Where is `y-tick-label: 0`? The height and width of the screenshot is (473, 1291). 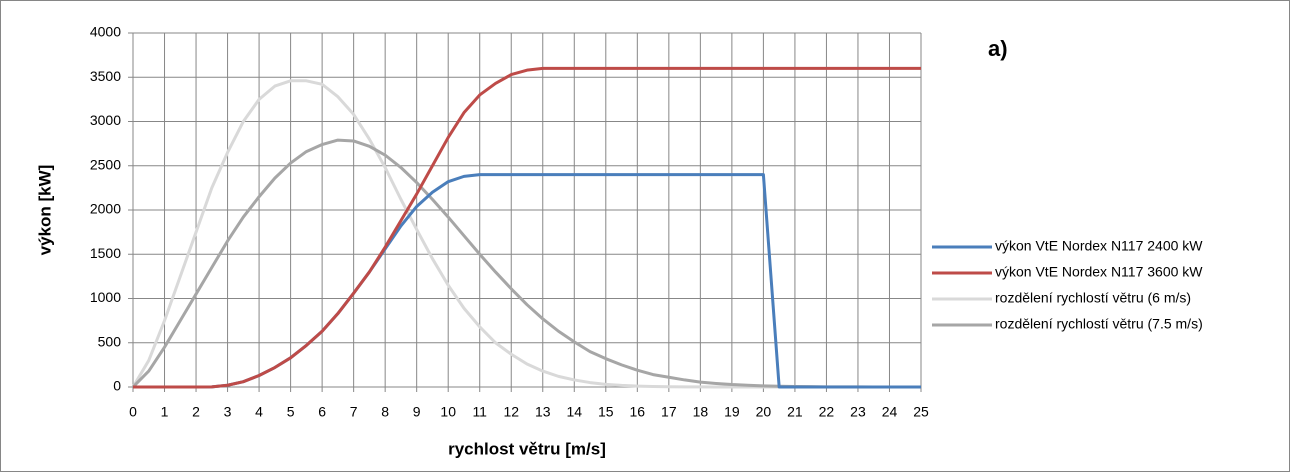 y-tick-label: 0 is located at coordinates (117, 386).